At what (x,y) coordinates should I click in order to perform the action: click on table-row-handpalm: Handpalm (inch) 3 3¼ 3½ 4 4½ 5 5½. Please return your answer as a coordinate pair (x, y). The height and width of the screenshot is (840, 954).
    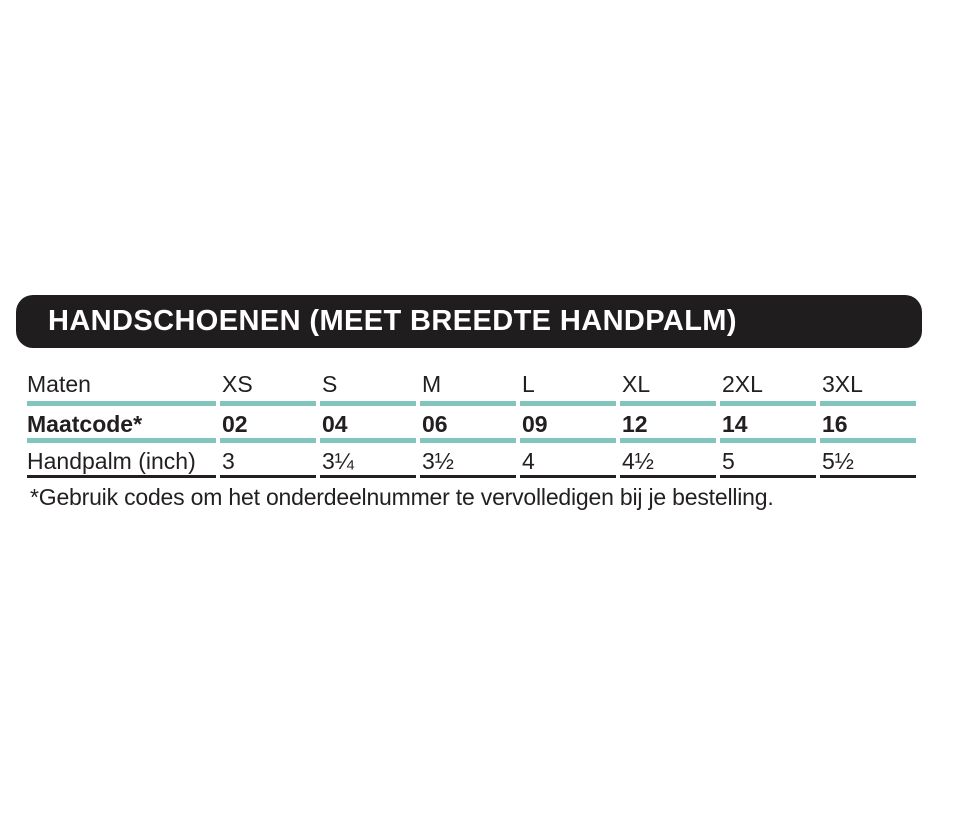
    Looking at the image, I should click on (473, 460).